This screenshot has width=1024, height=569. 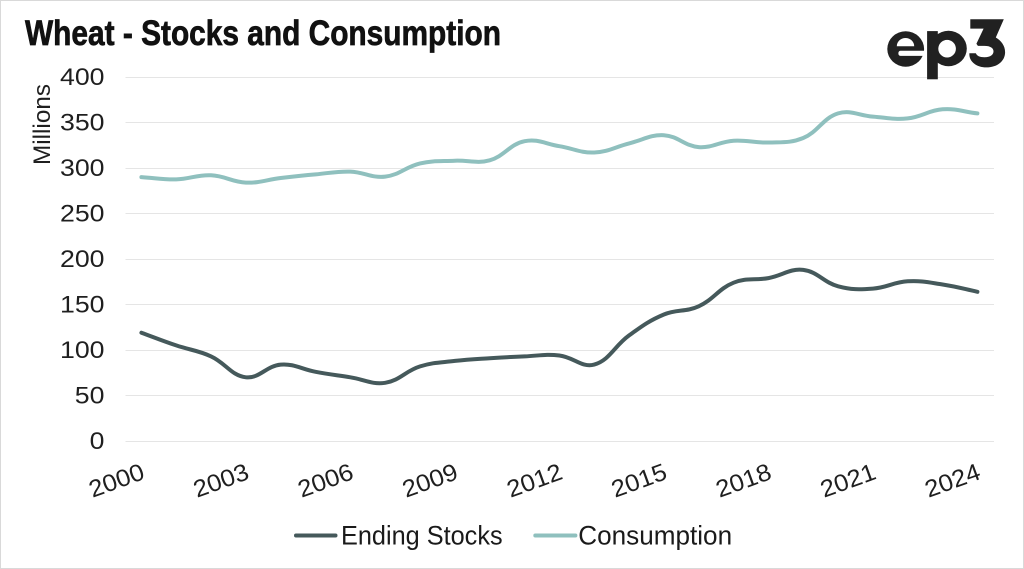 What do you see at coordinates (90, 396) in the screenshot?
I see `svg-text: 50` at bounding box center [90, 396].